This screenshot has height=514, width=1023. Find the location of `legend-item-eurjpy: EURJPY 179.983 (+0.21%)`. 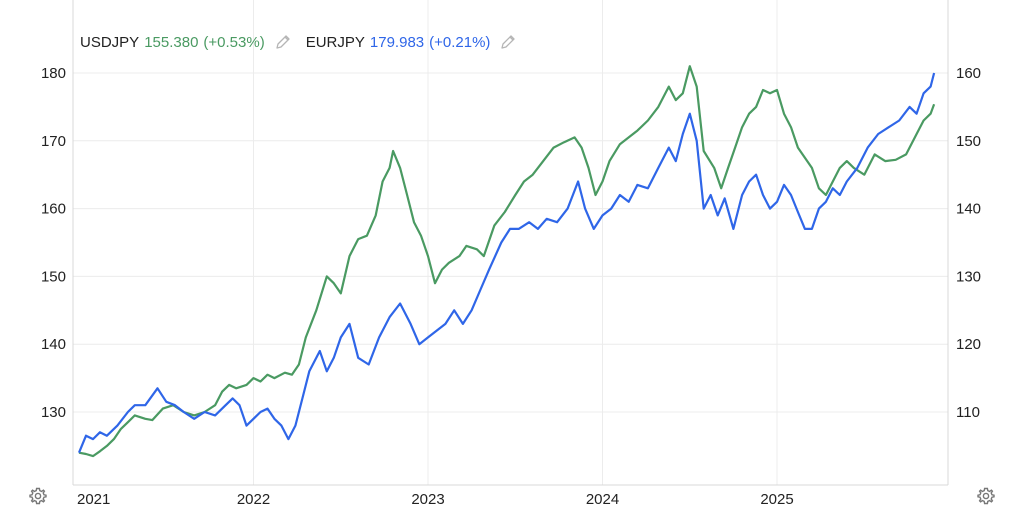

legend-item-eurjpy: EURJPY 179.983 (+0.21%) is located at coordinates (412, 42).